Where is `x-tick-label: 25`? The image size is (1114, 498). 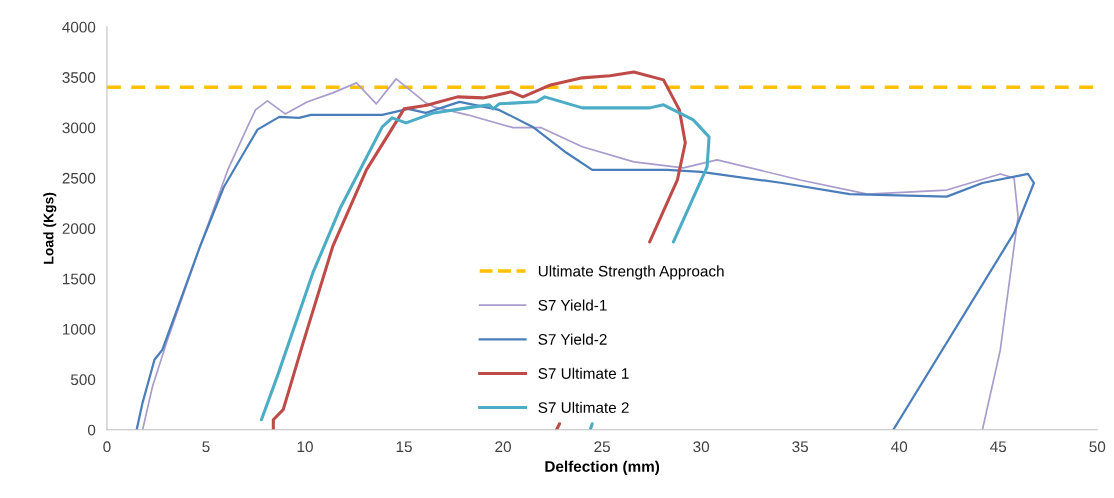
x-tick-label: 25 is located at coordinates (602, 447).